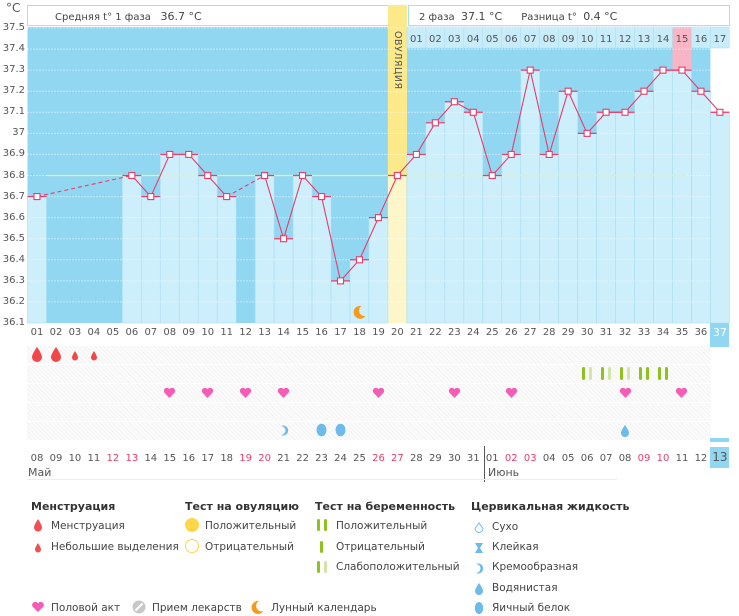 The image size is (739, 616). What do you see at coordinates (13, 70) in the screenshot?
I see `y-tick-label: 37.3` at bounding box center [13, 70].